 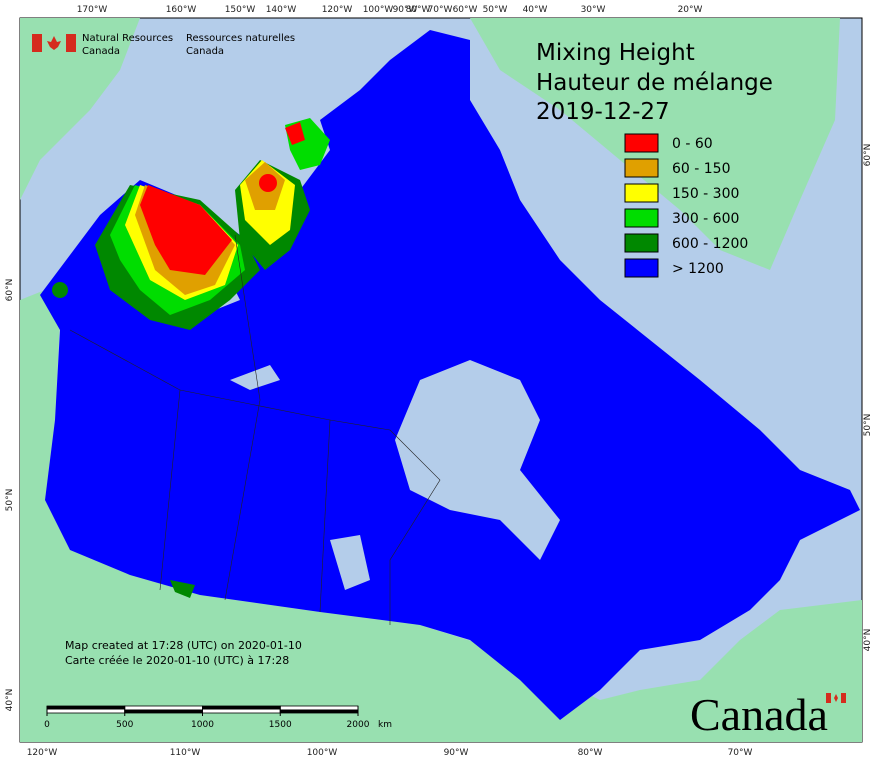 What do you see at coordinates (759, 714) in the screenshot?
I see `wordmark: Canada` at bounding box center [759, 714].